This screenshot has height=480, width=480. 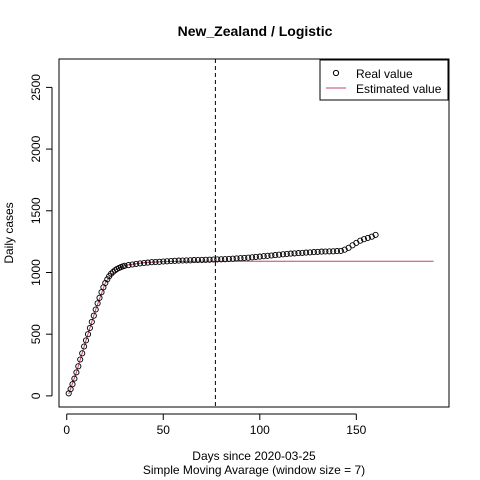 What do you see at coordinates (36, 334) in the screenshot?
I see `y-tick-label: 500` at bounding box center [36, 334].